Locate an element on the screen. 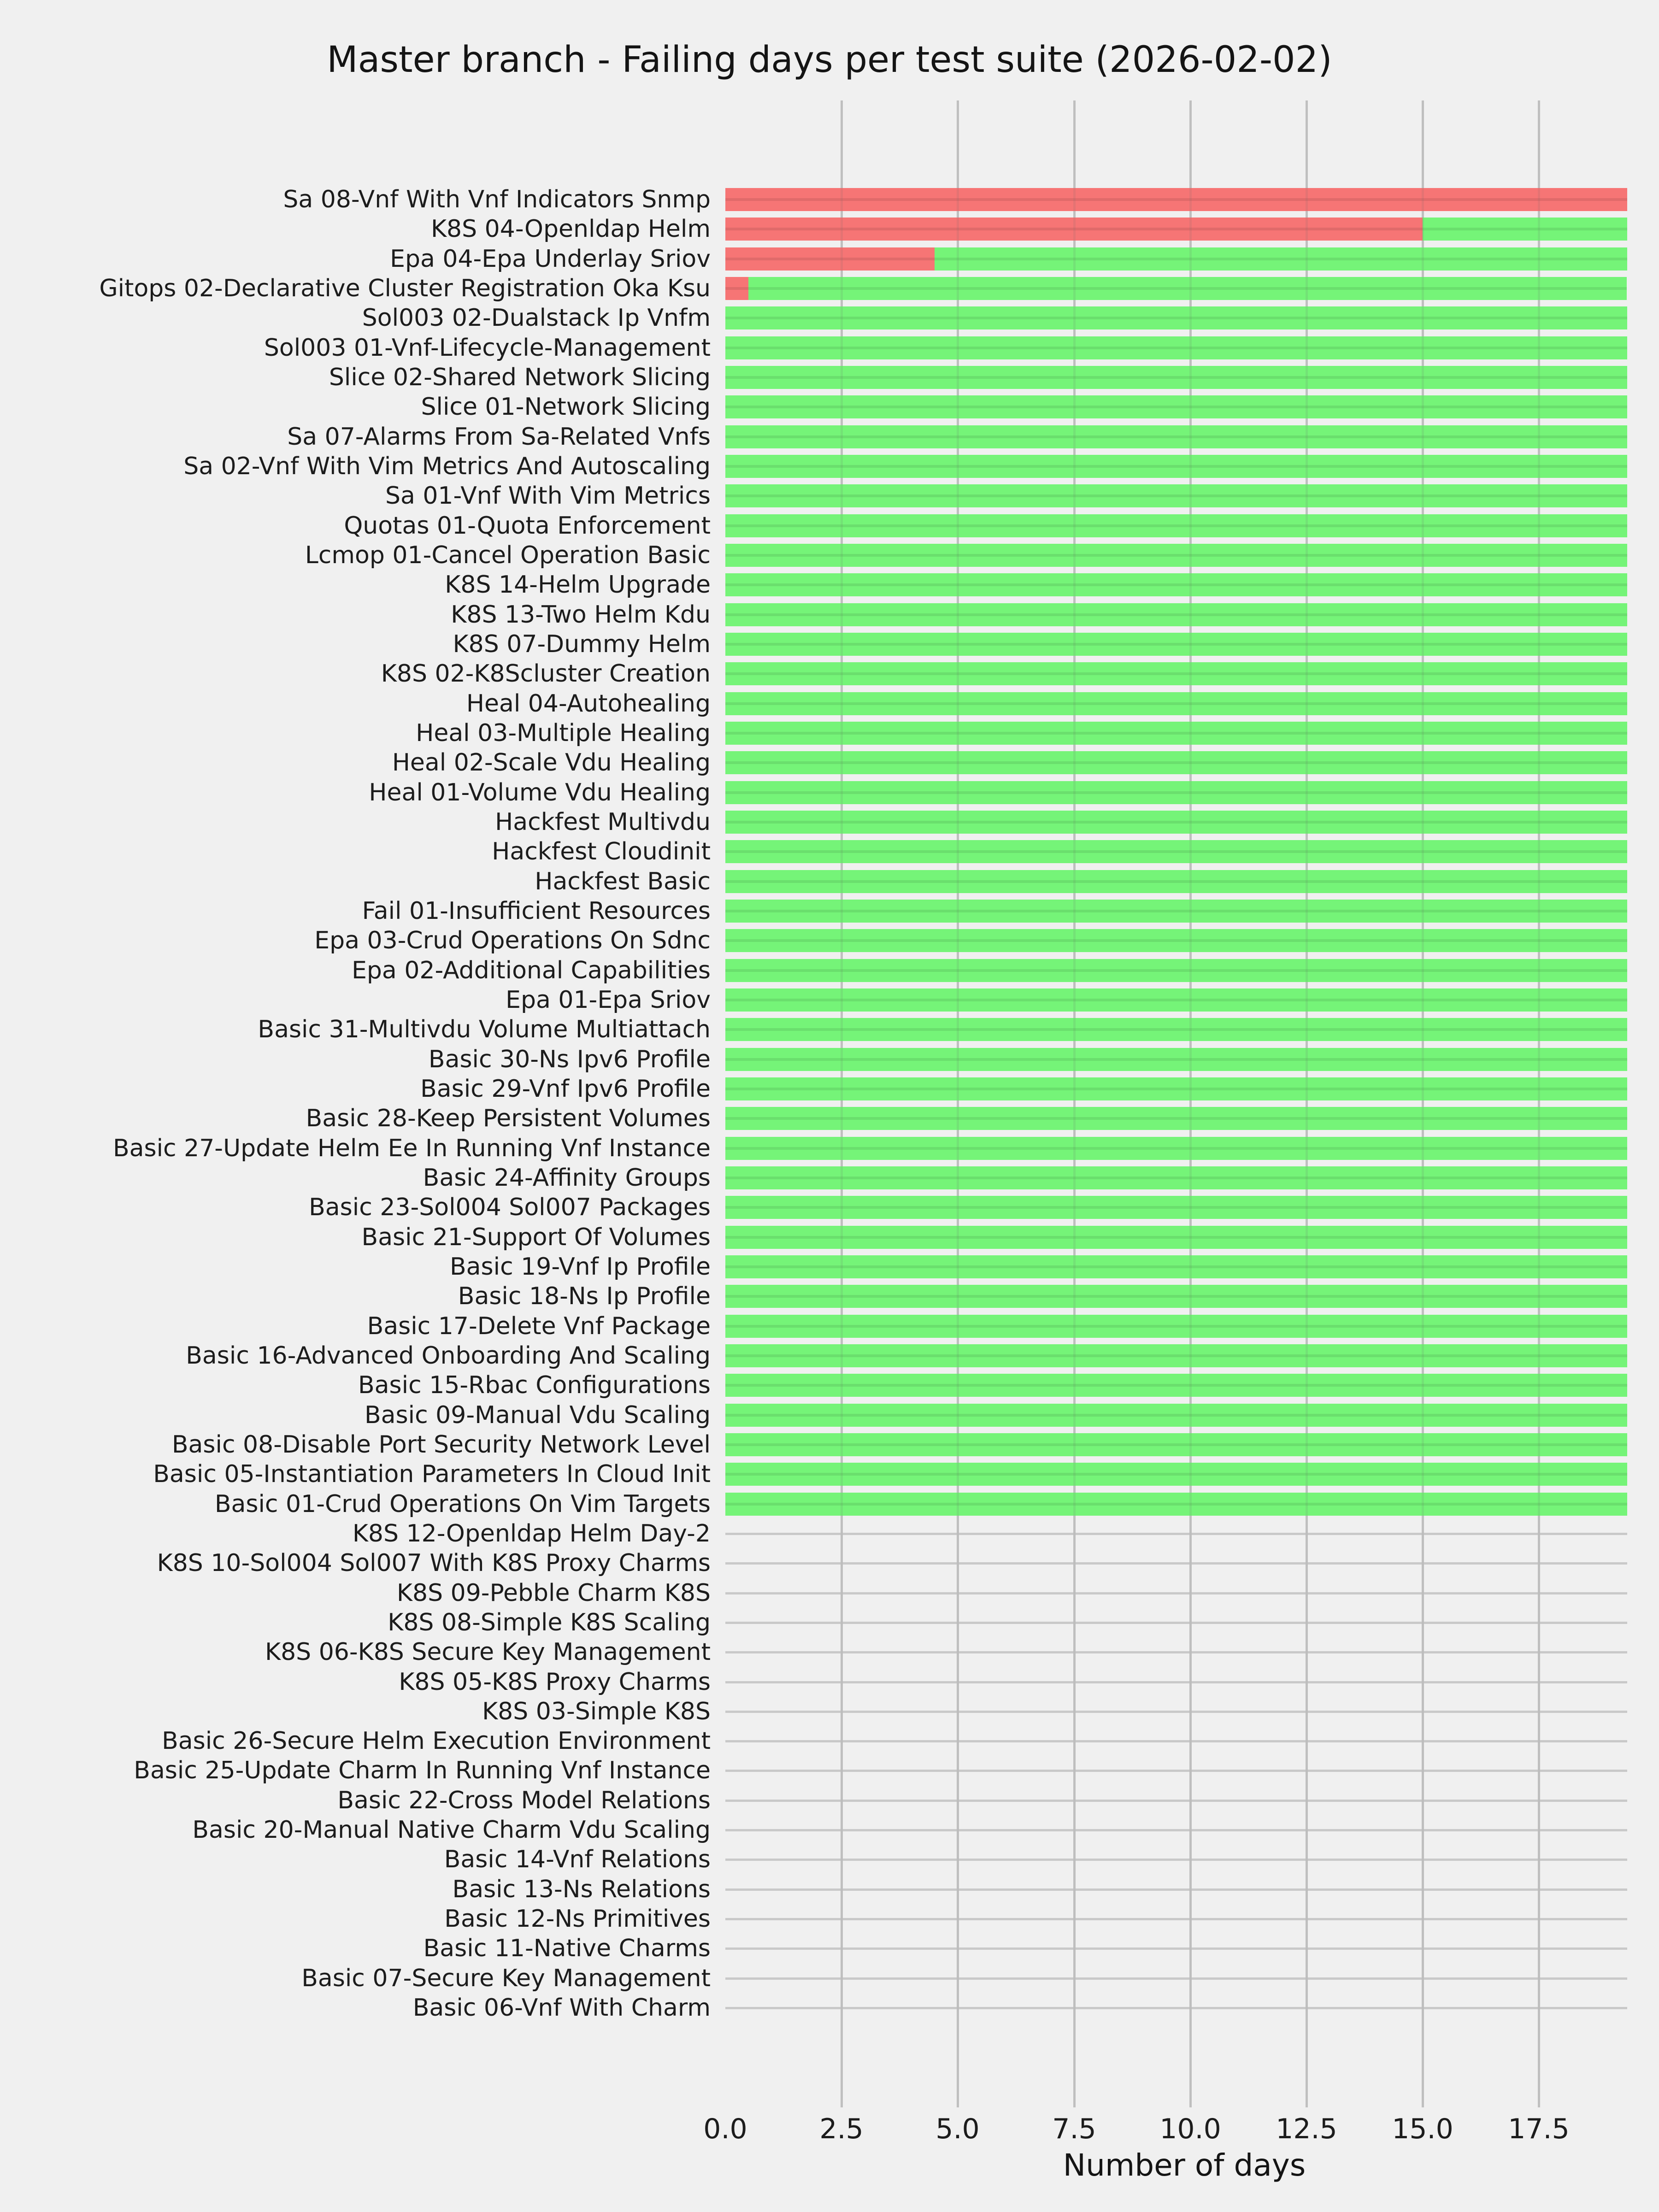  y-axis-label: Sol003 01-Vnf-Lifecycle-Management is located at coordinates (487, 348).